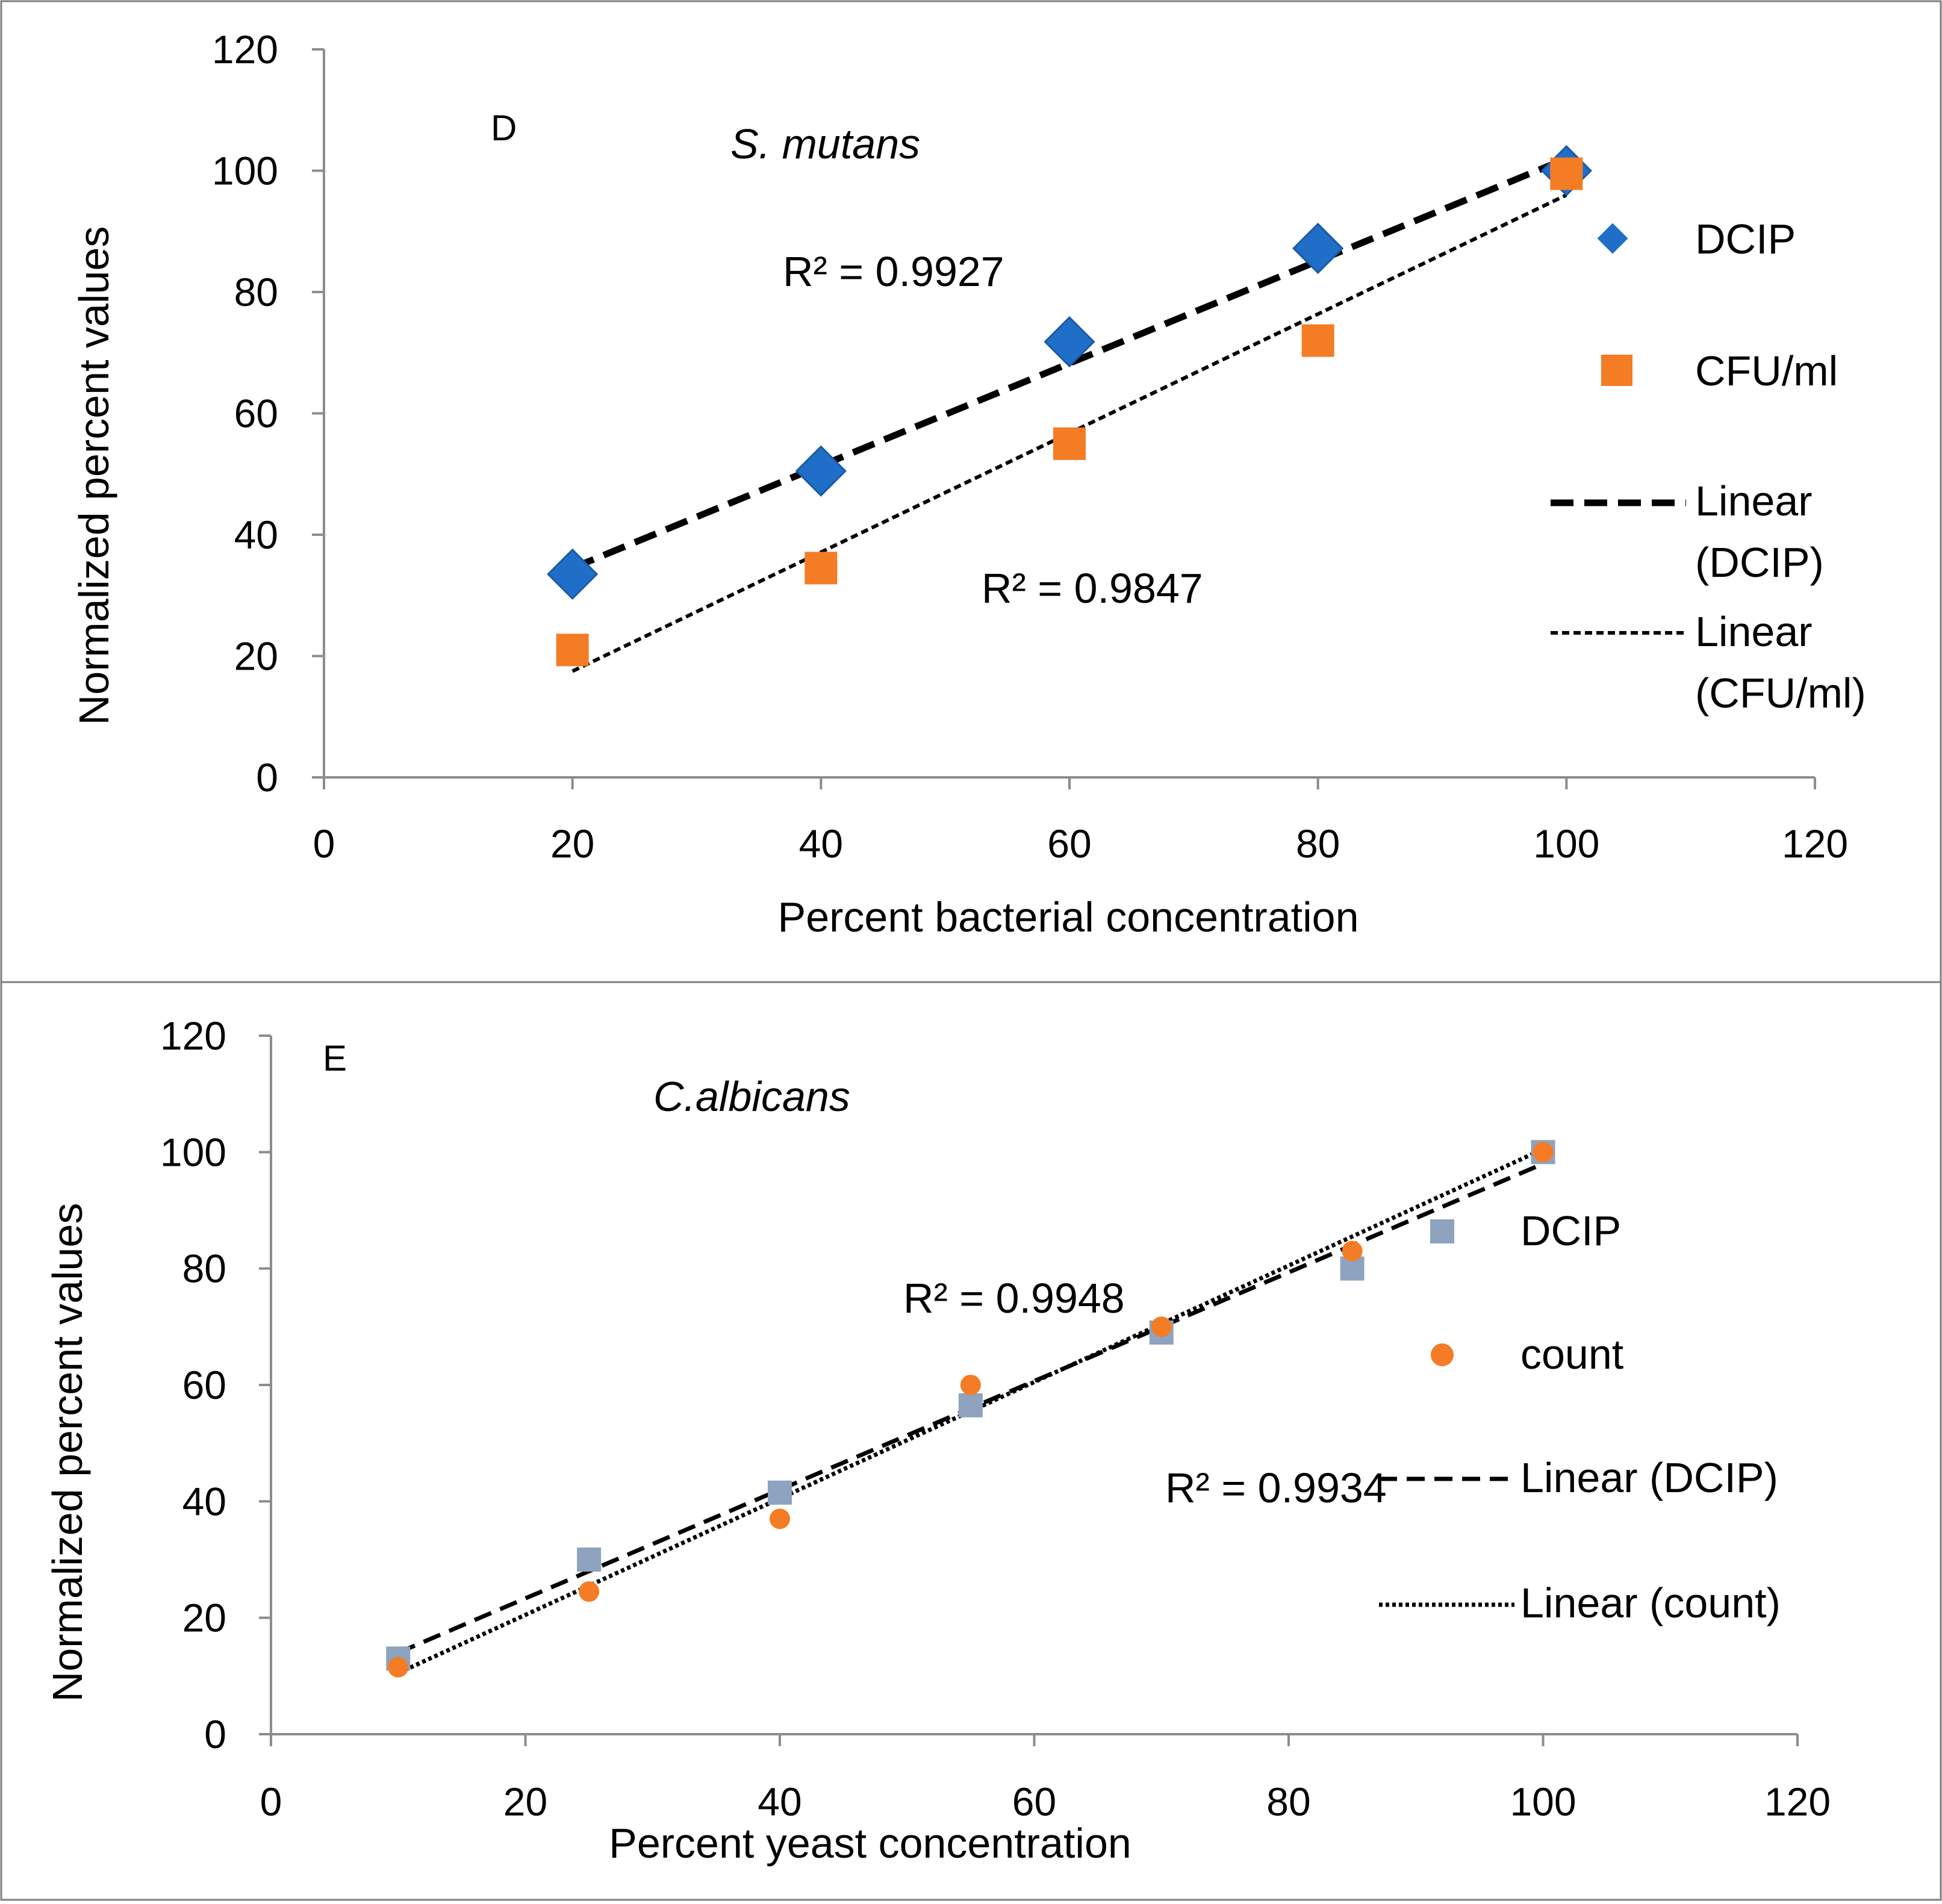 The image size is (1942, 1904). Describe the element at coordinates (1650, 1603) in the screenshot. I see `panel-e-legend-linear-count-label: Linear (count)` at that location.